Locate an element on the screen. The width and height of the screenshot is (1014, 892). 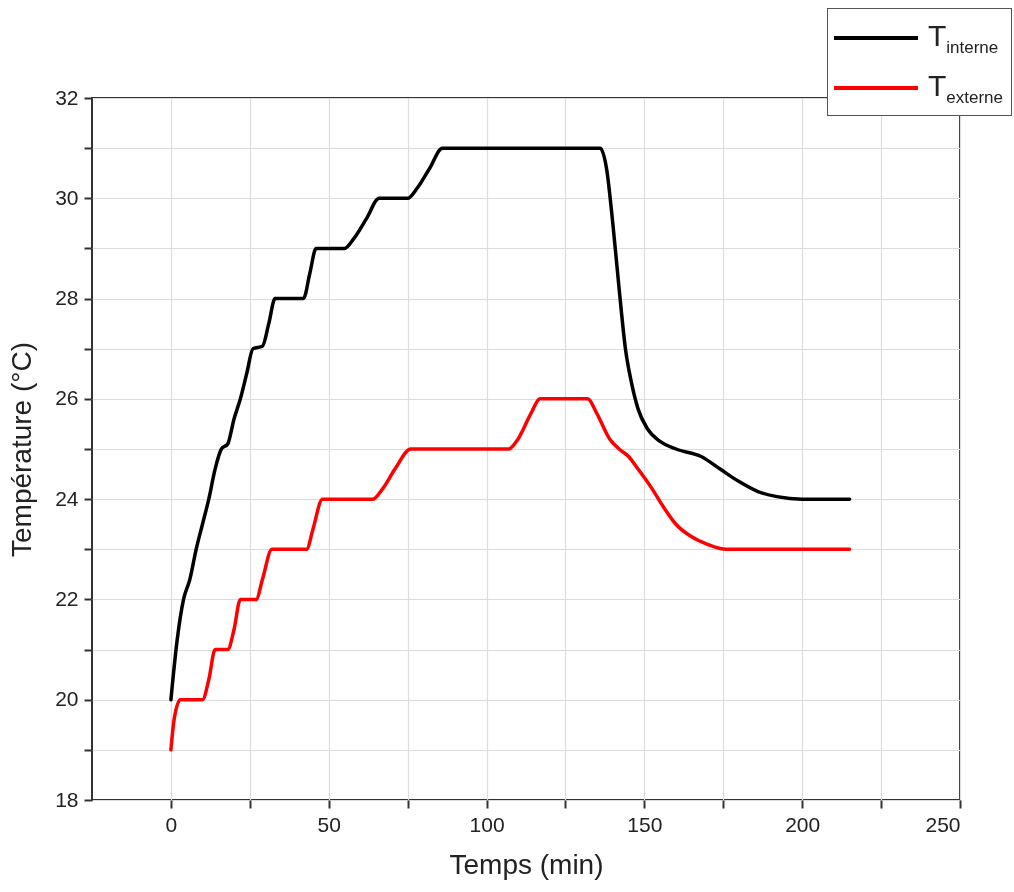
y-tick-label: 24 is located at coordinates (67, 498).